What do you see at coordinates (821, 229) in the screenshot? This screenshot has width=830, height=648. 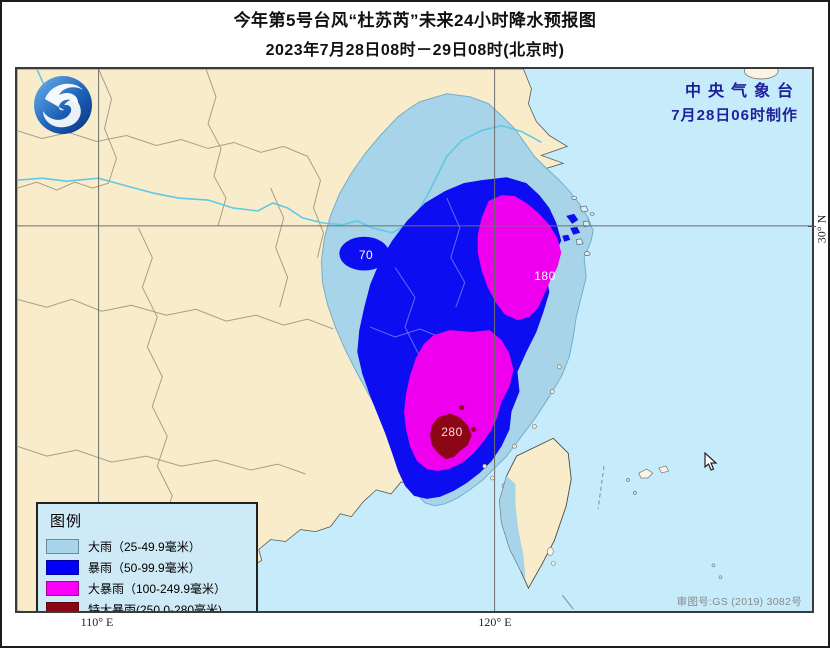 I see `latitude-label-30n: 30° N` at bounding box center [821, 229].